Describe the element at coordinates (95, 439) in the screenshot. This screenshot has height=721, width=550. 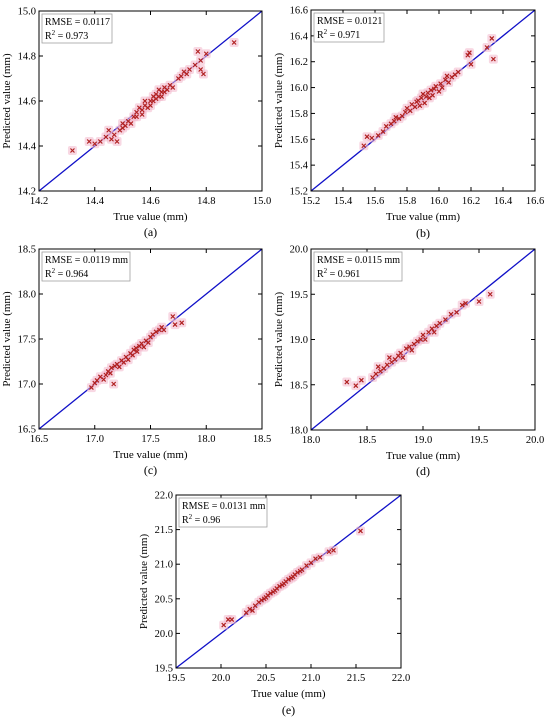
I see `x-tick-label: 17.0` at that location.